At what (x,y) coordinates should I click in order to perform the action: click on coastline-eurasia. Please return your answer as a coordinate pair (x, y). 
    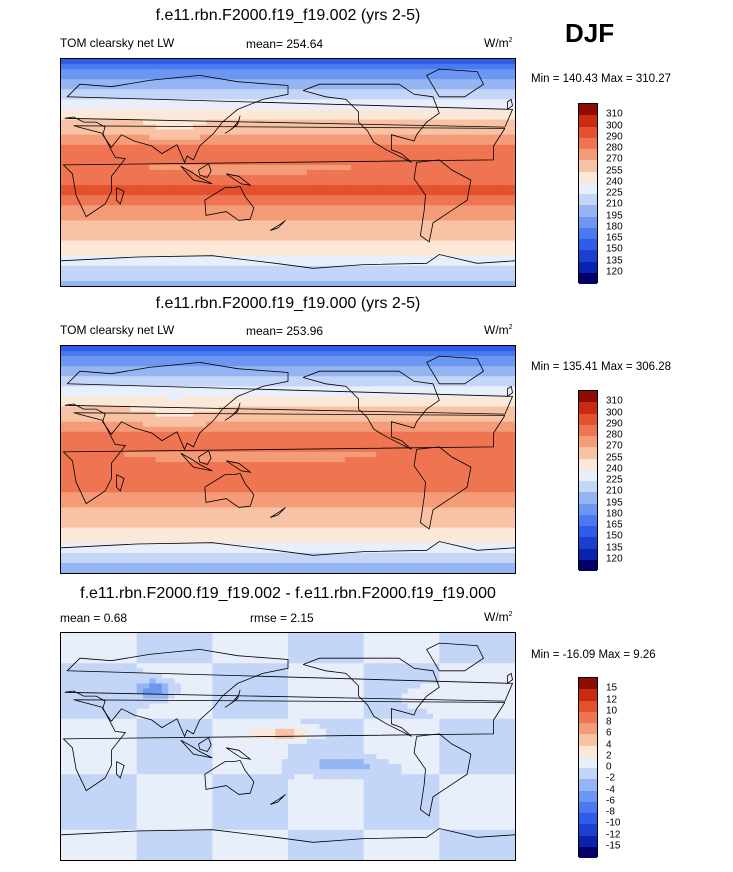
    Looking at the image, I should click on (289, 119).